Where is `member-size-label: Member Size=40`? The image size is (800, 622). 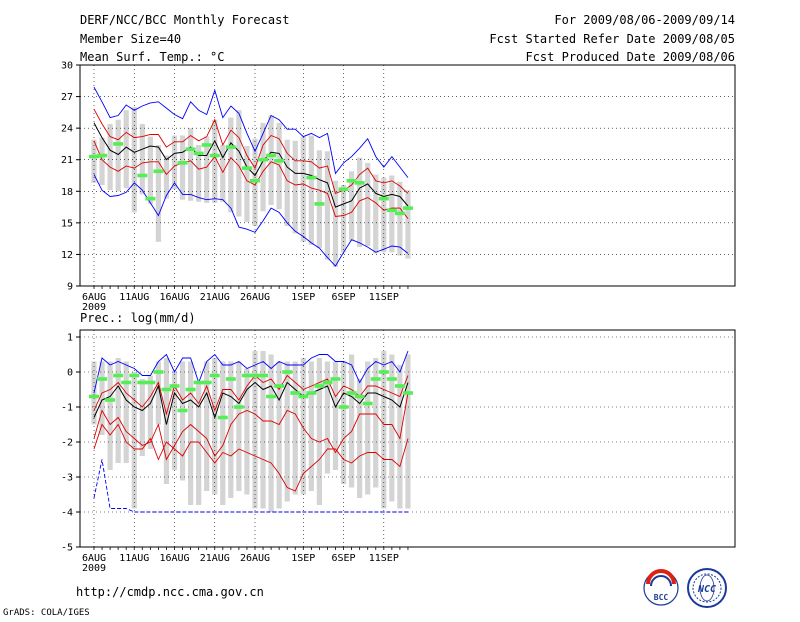
member-size-label: Member Size=40 is located at coordinates (130, 39).